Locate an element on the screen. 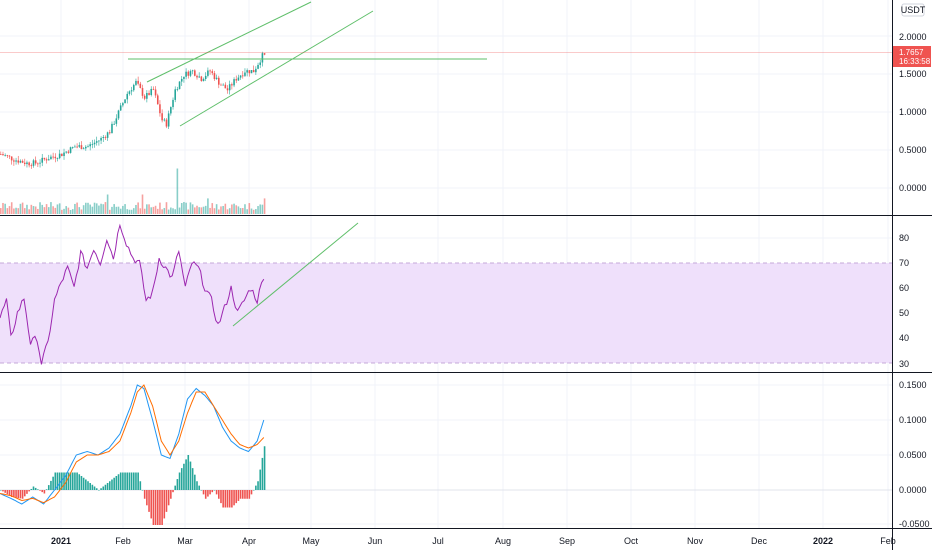  channel-upper-line is located at coordinates (229, 42).